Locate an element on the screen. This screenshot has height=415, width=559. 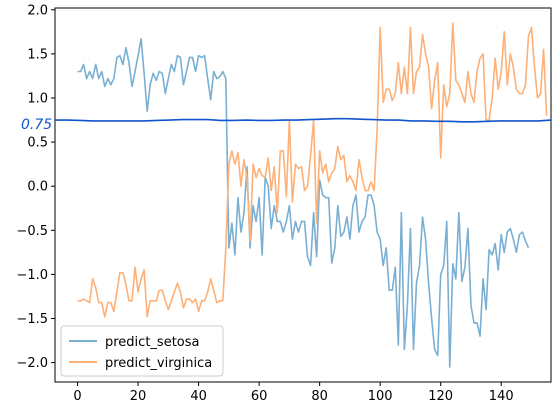
legend-box is located at coordinates (142, 351).